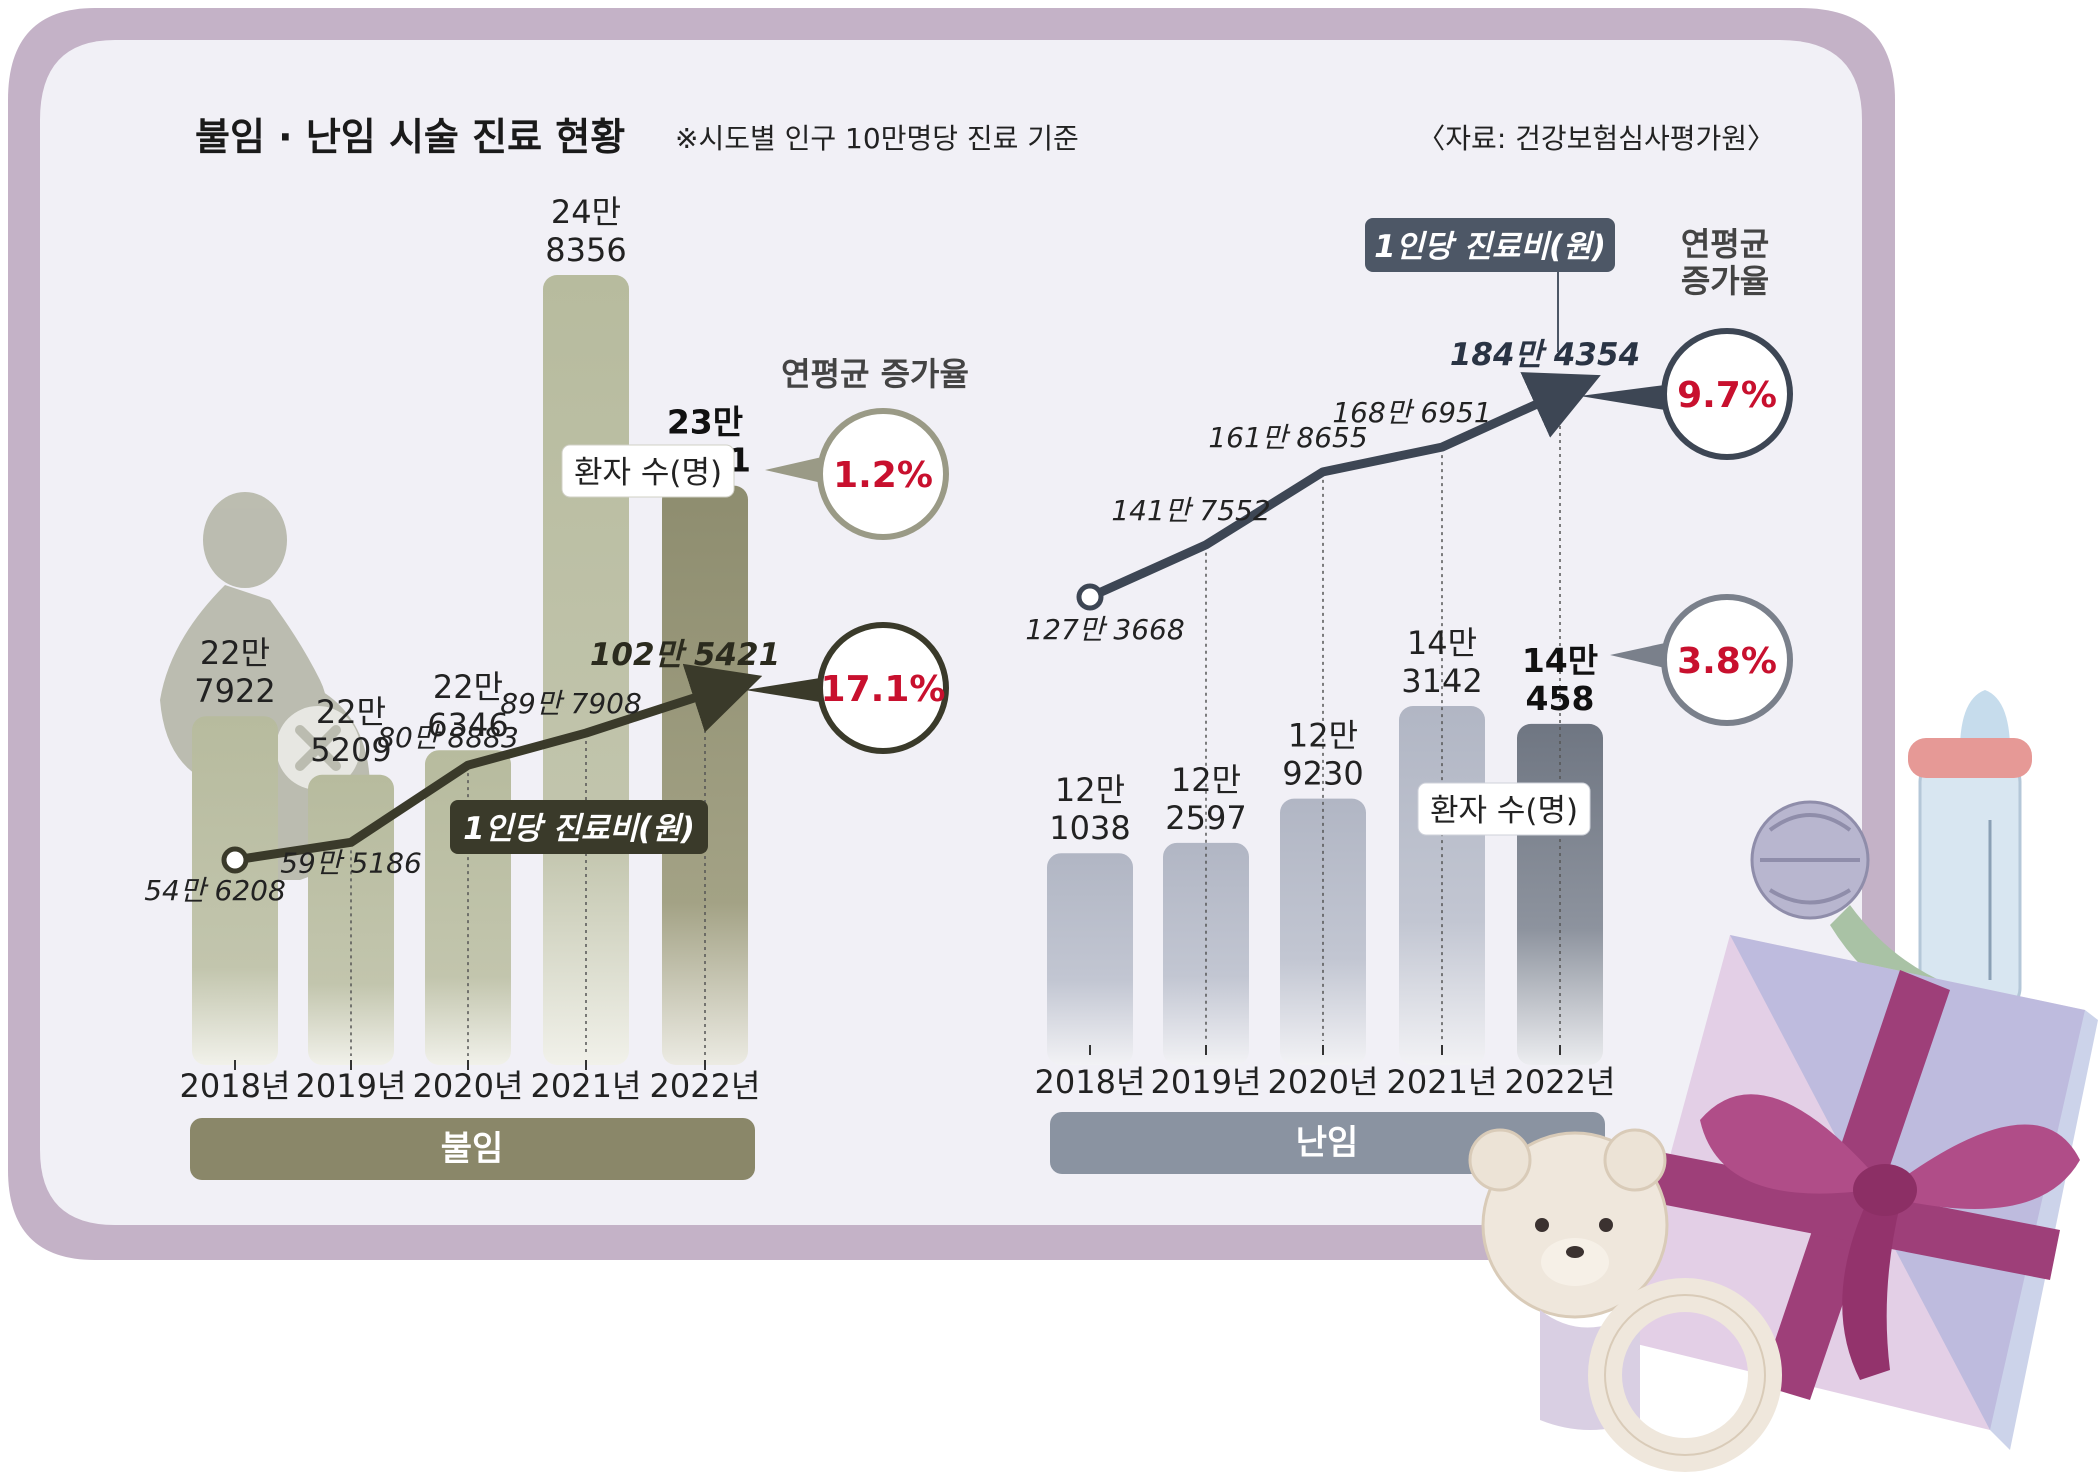 The height and width of the screenshot is (1472, 2098). I want to click on sub-bar-label-4-b: 3142, so click(1441, 681).